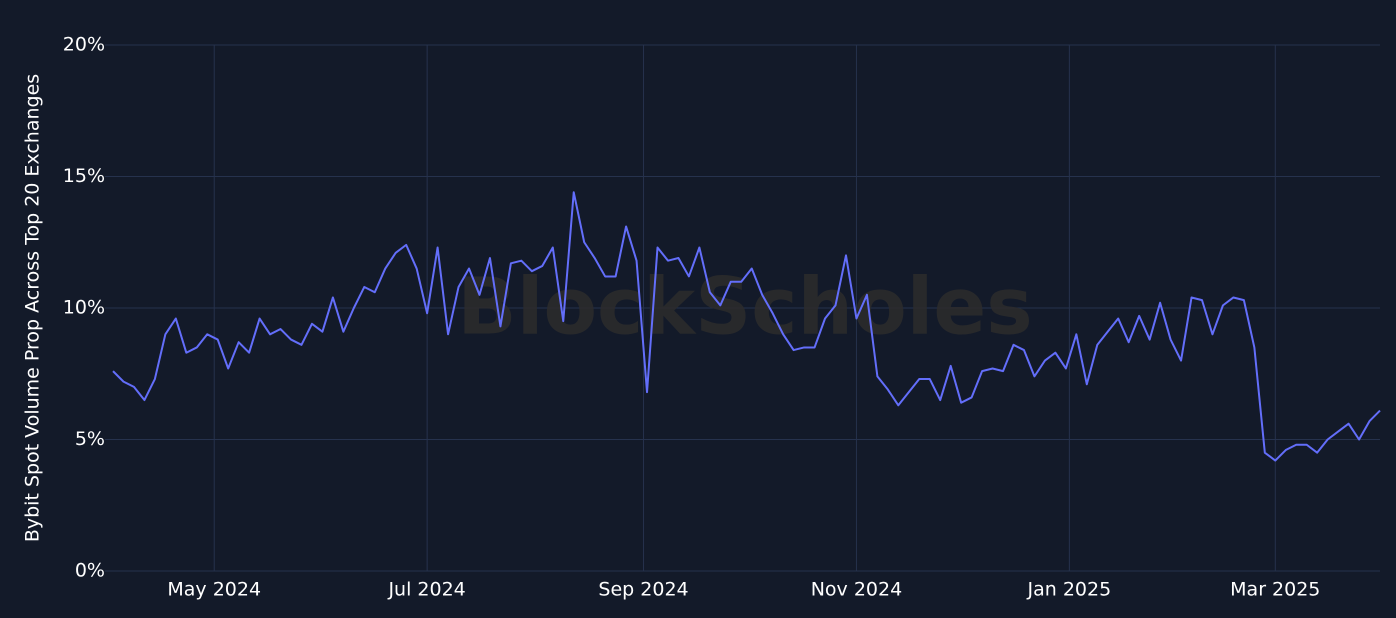 Image resolution: width=1396 pixels, height=618 pixels. Describe the element at coordinates (90, 571) in the screenshot. I see `y-tick-label: 0%` at that location.